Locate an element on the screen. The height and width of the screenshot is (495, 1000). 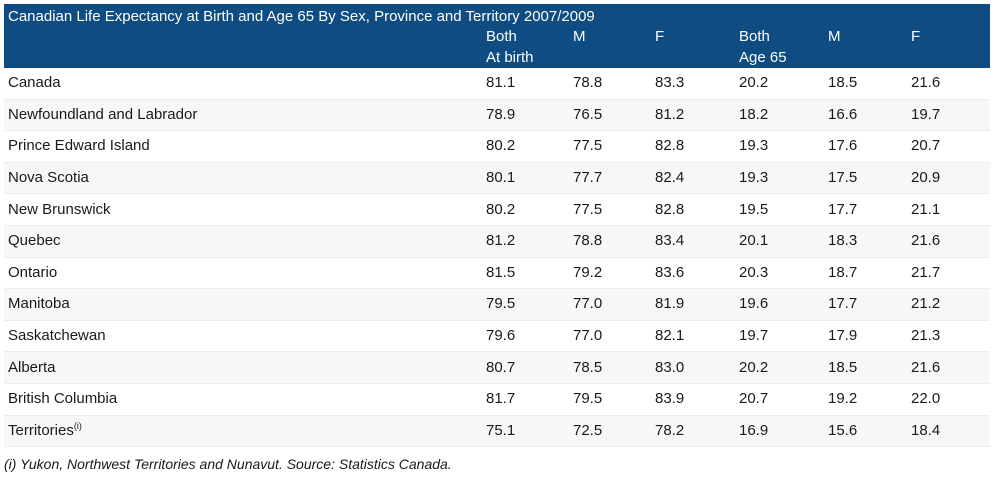
region-name-cell: Saskatchewan is located at coordinates (243, 336).